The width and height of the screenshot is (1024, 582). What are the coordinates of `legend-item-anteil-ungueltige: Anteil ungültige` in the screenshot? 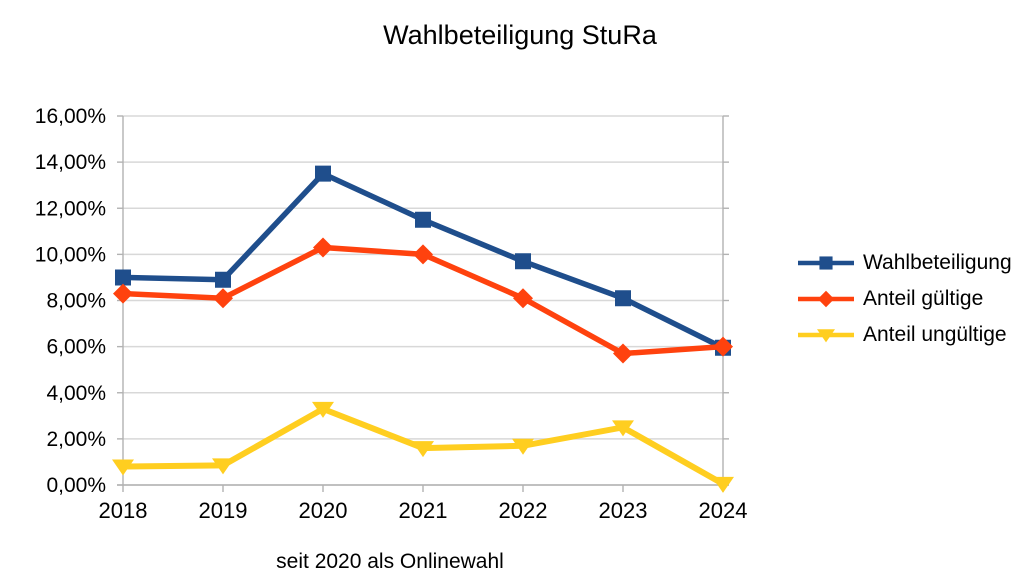 It's located at (904, 335).